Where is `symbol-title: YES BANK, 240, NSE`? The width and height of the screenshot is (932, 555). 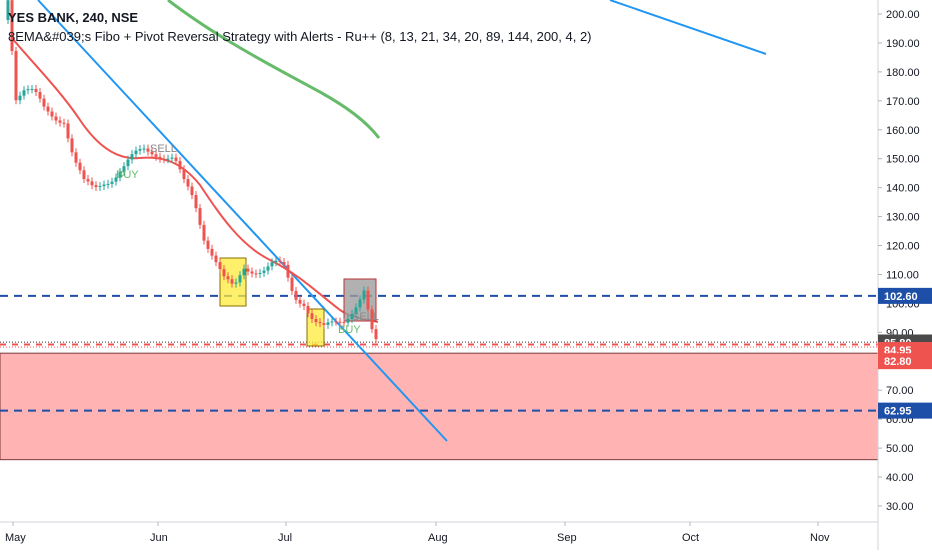 symbol-title: YES BANK, 240, NSE is located at coordinates (300, 17).